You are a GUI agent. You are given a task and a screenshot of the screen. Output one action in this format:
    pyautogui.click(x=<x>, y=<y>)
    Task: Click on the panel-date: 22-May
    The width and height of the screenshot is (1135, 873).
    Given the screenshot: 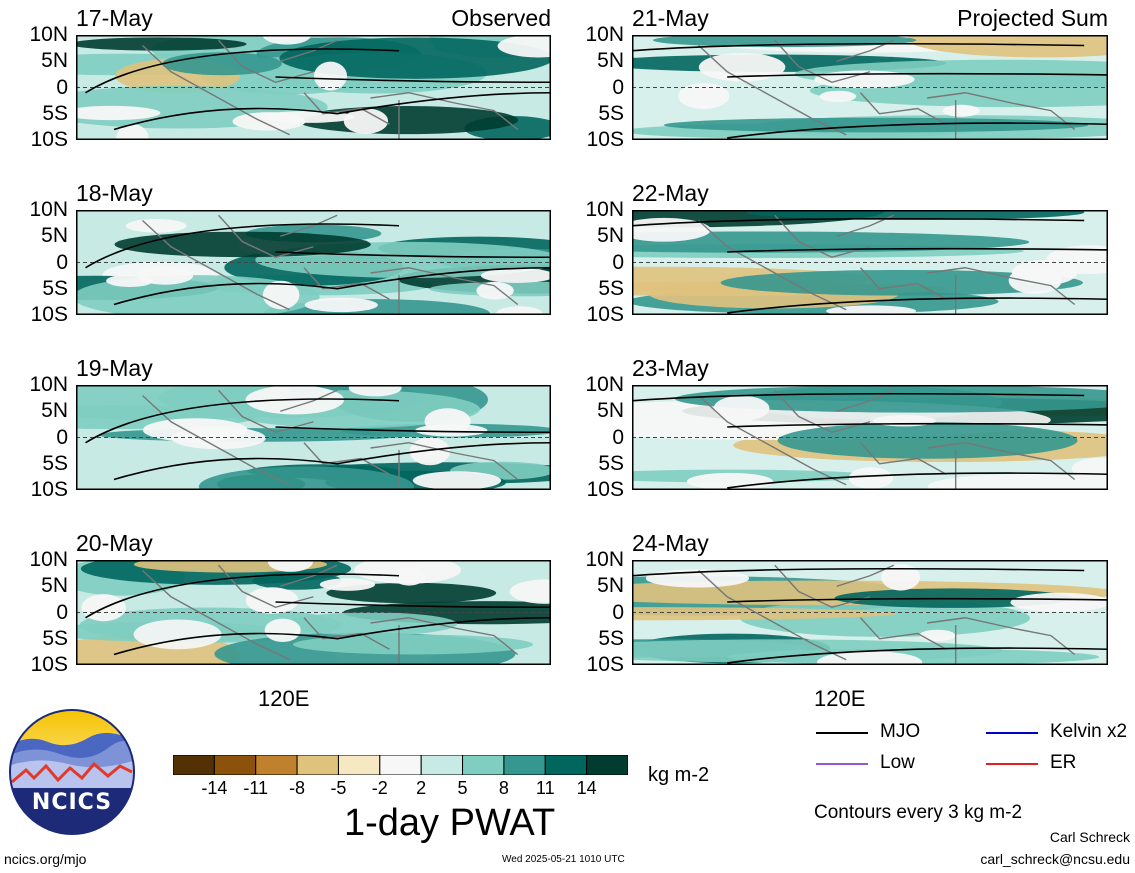 What is the action you would take?
    pyautogui.click(x=670, y=193)
    